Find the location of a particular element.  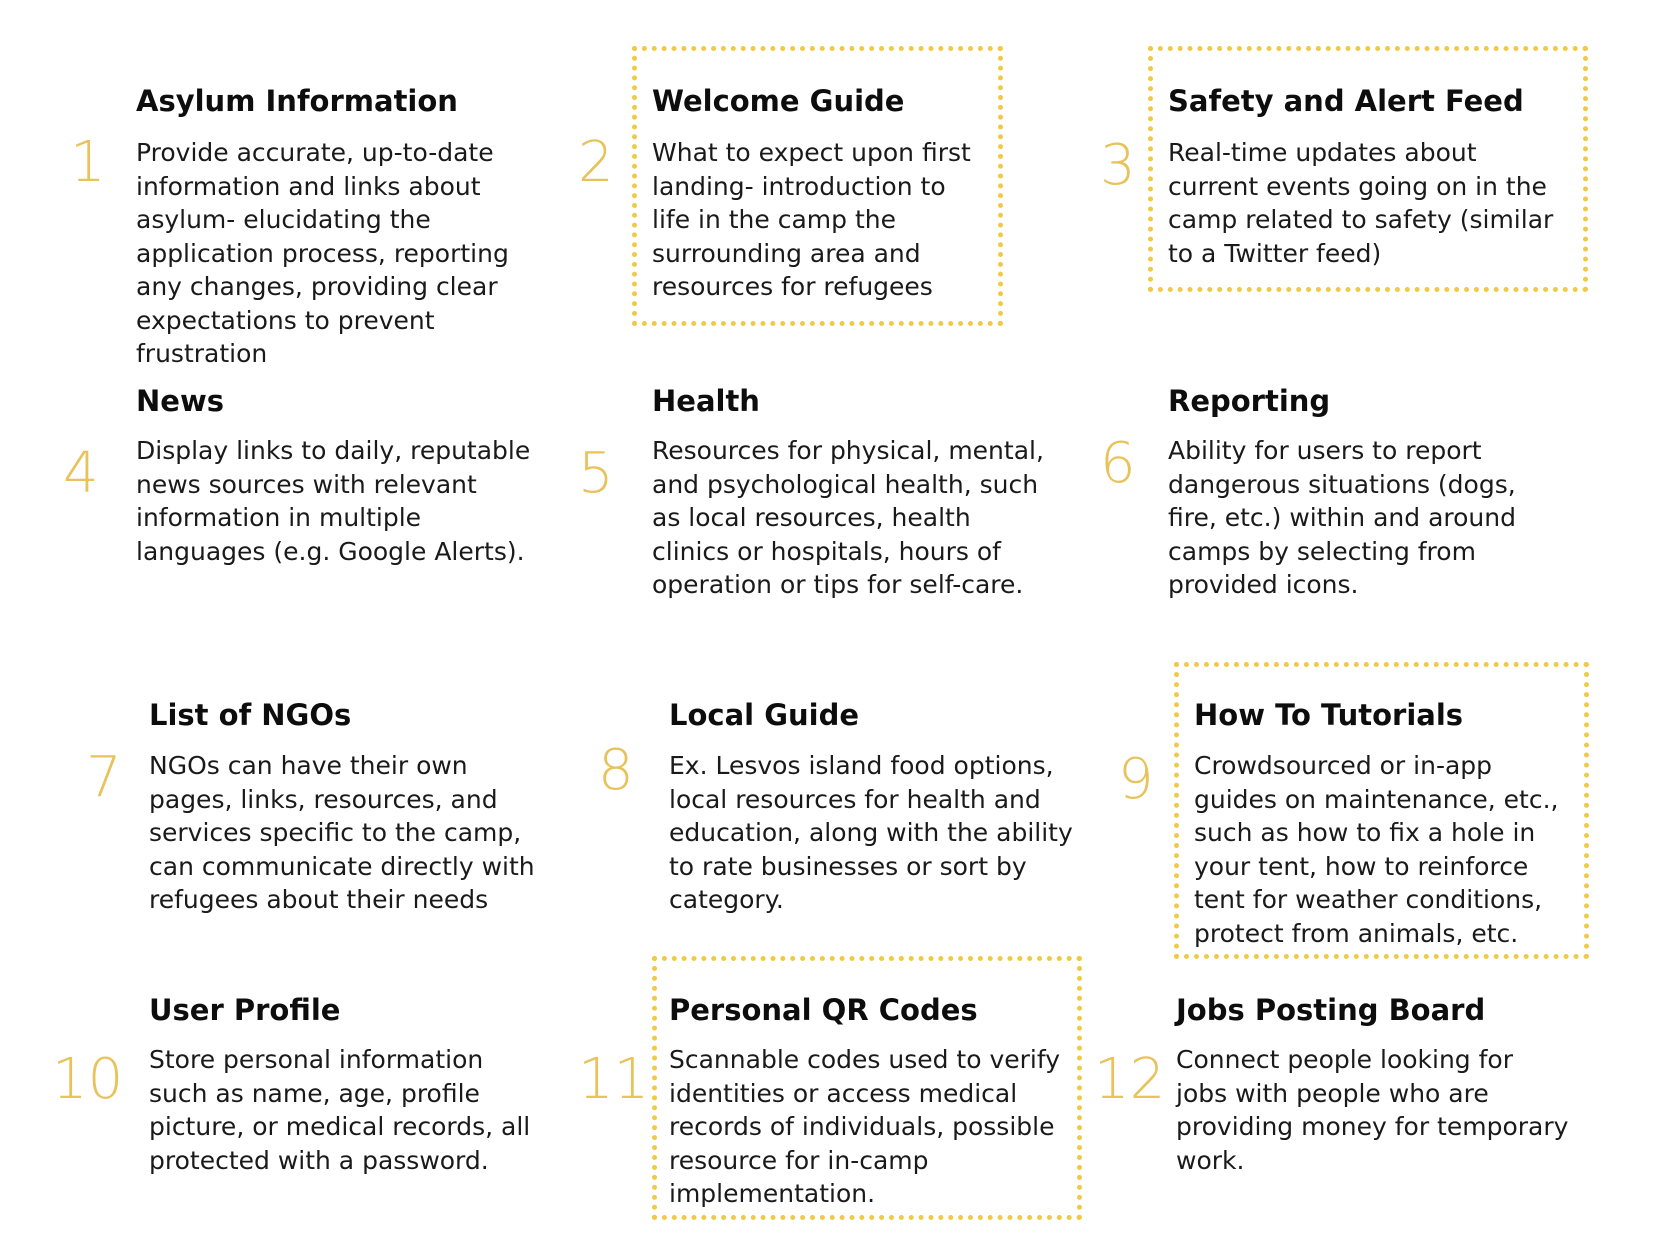

feature-number: 10 is located at coordinates (88, 1079).